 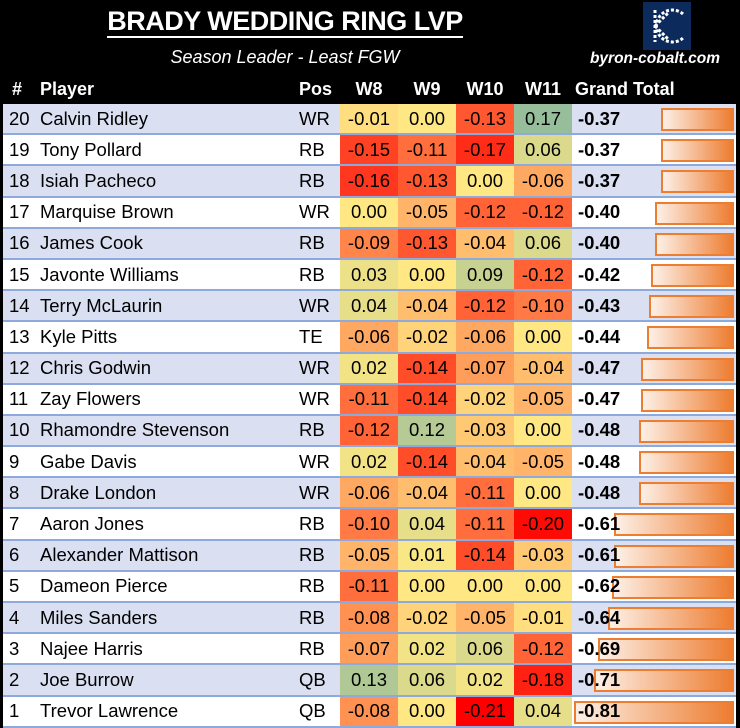 I want to click on page-title: BRADY WEDDING RING LVP, so click(x=285, y=22).